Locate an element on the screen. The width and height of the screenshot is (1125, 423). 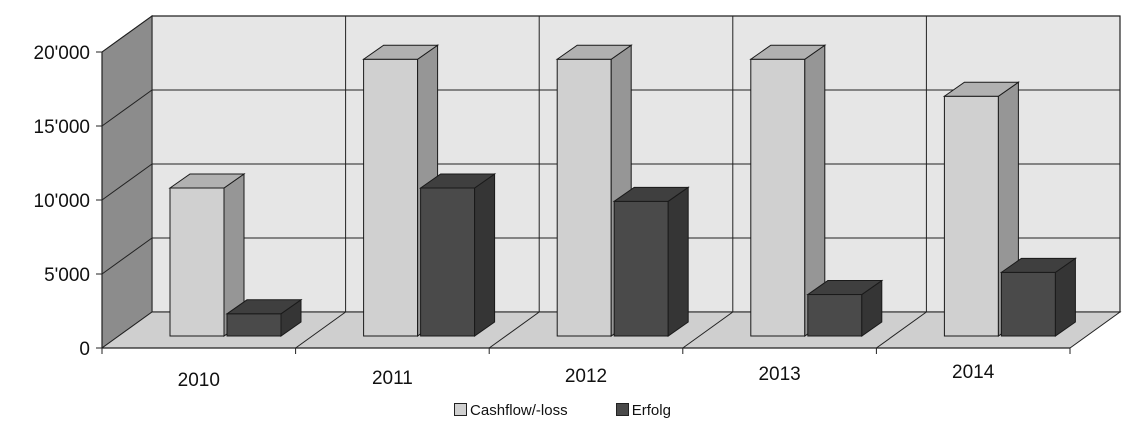
legend-label-cashflow: Cashflow/-loss is located at coordinates (519, 410).